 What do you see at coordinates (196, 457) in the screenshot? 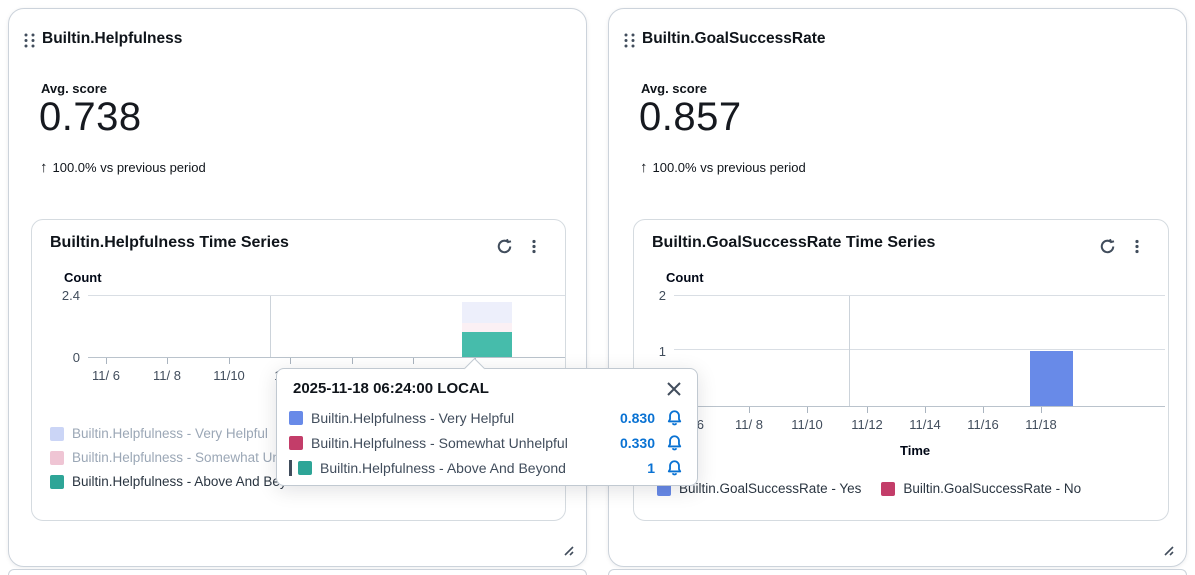
I see `legend-label: Builtin.Helpfulness - Somewhat Unhelpful` at bounding box center [196, 457].